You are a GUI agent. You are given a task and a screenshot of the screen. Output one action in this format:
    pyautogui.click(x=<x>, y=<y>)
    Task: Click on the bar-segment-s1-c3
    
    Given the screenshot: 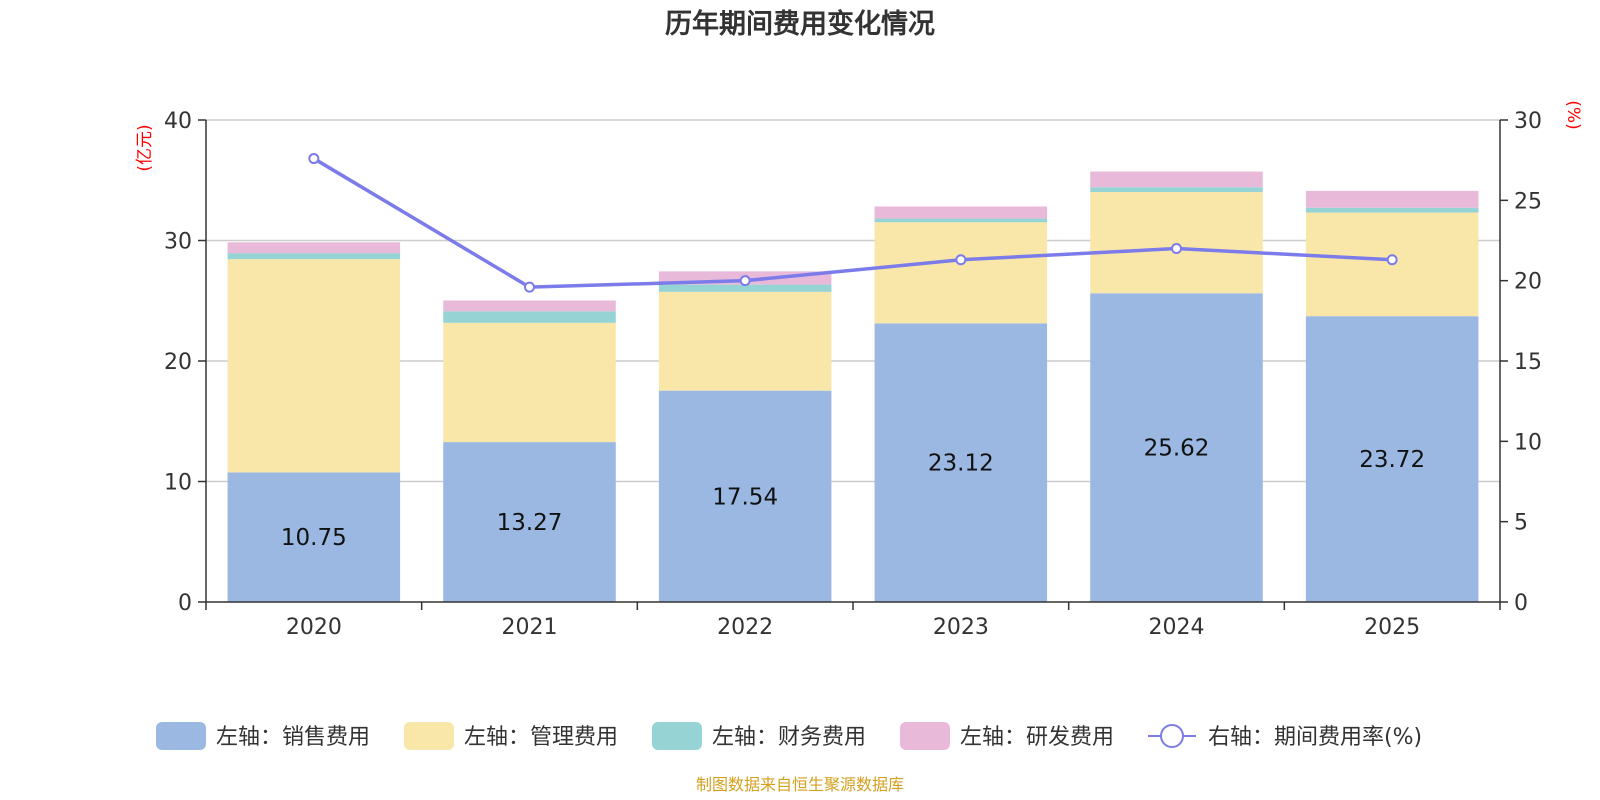 What is the action you would take?
    pyautogui.click(x=961, y=273)
    